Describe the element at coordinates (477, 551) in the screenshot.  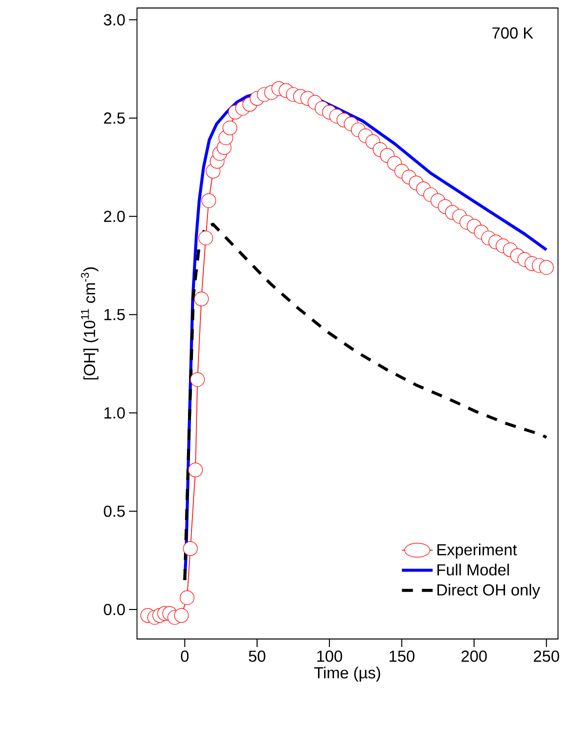
I see `legend-label: Experiment` at that location.